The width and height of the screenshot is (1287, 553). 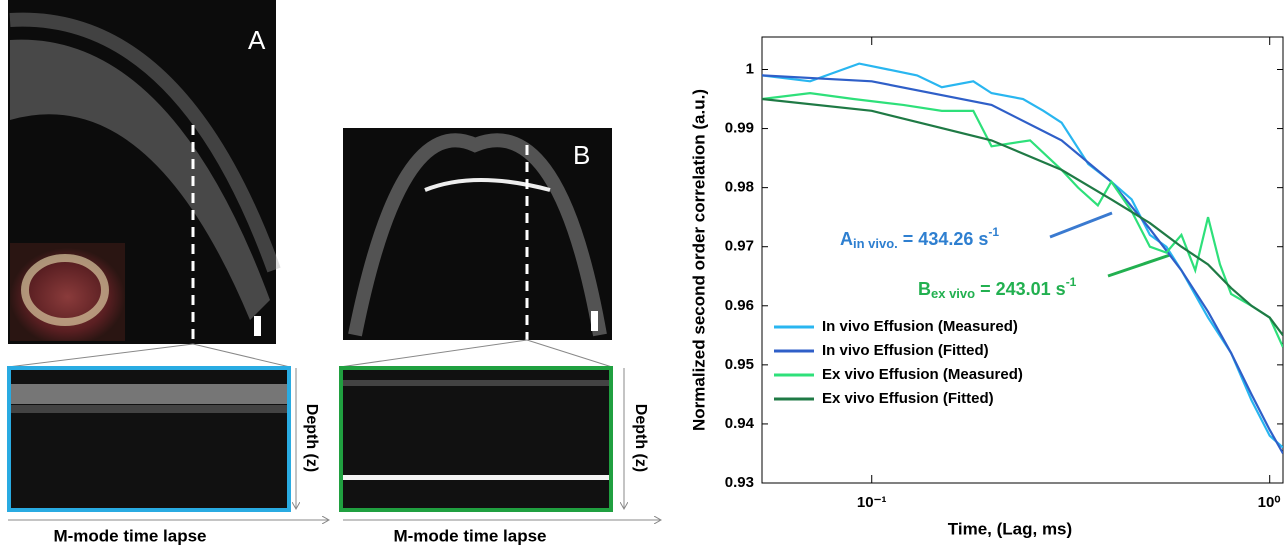 I want to click on oct-image-a: A, so click(x=144, y=172).